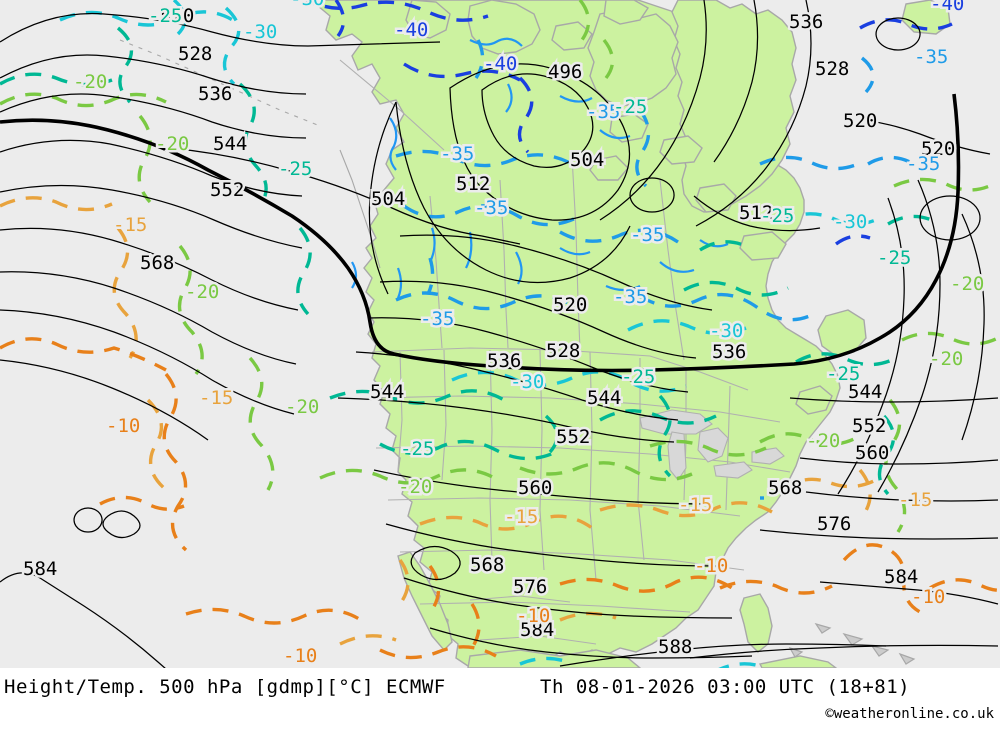 This screenshot has width=1000, height=733. I want to click on land-florida, so click(756, 623).